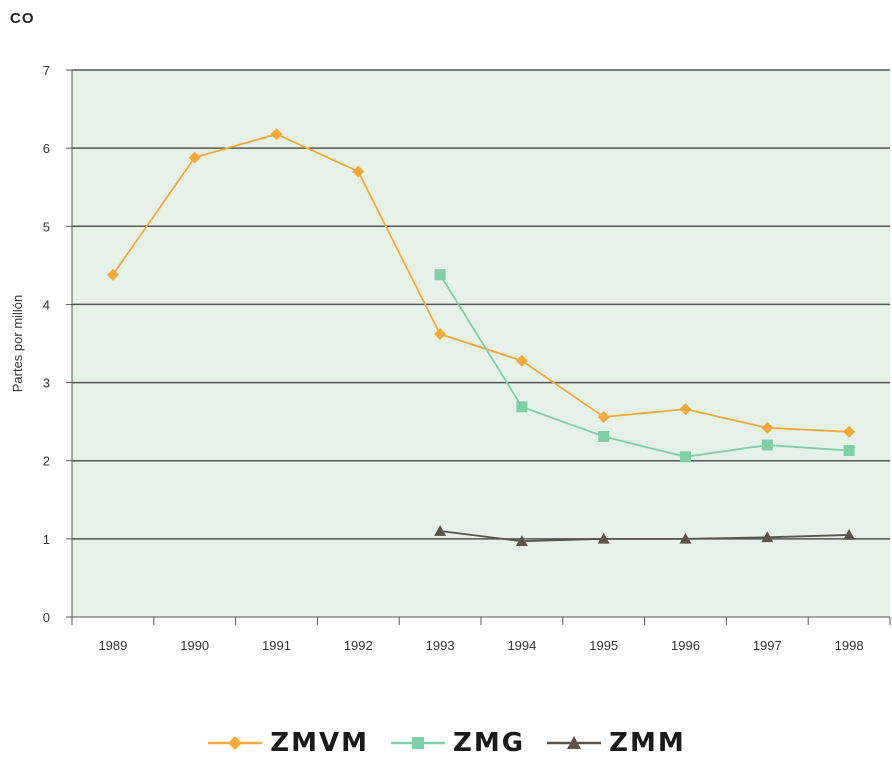 This screenshot has width=892, height=767. I want to click on legend-label: ZMM, so click(647, 743).